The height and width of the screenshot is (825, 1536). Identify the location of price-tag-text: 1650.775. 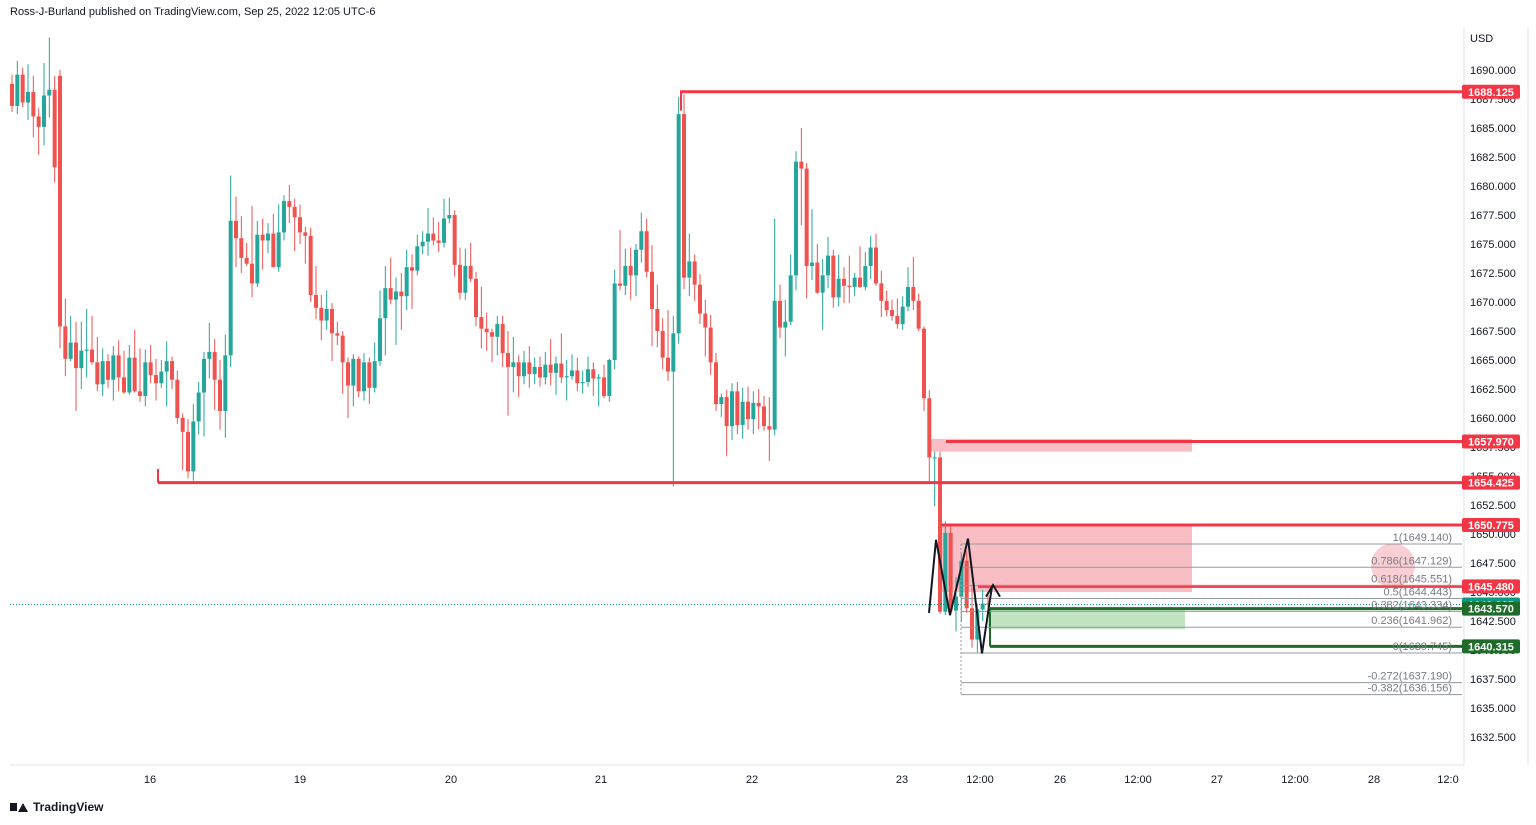
(1491, 526).